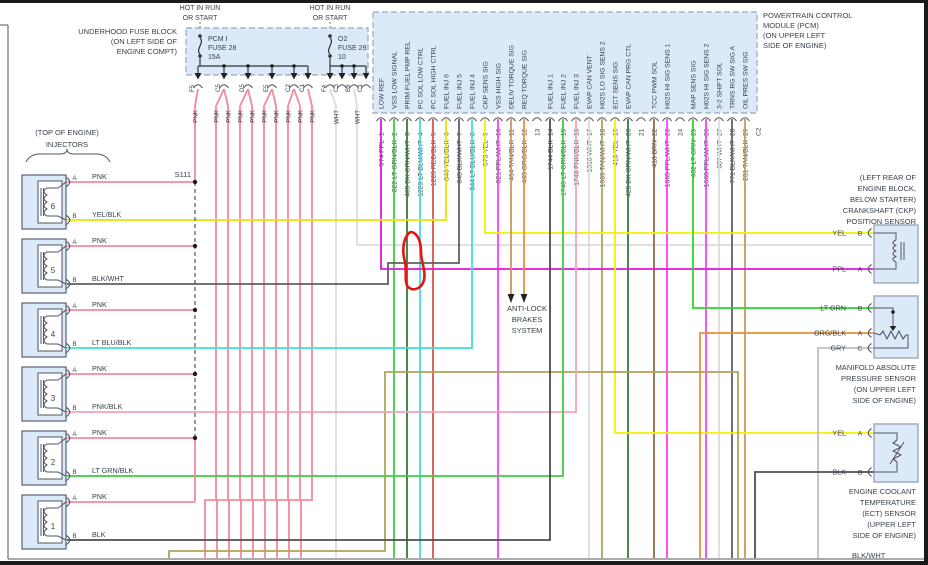  Describe the element at coordinates (881, 221) in the screenshot. I see `ckp-sensor-label: POSITION SENSOR` at that location.